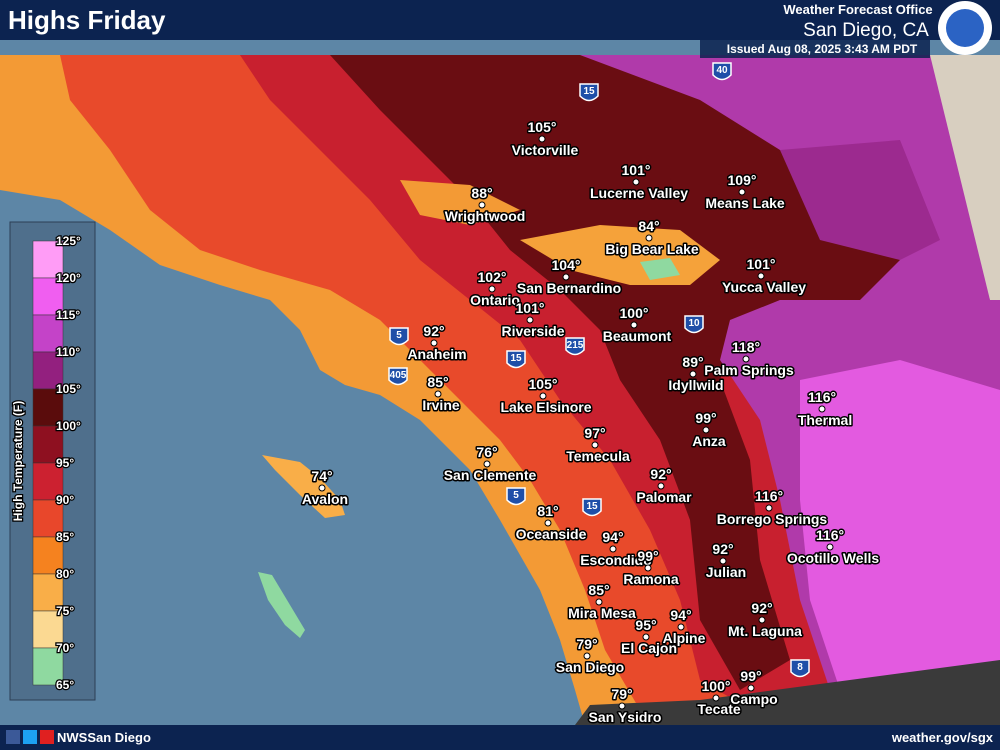 The width and height of the screenshot is (1000, 750). Describe the element at coordinates (547, 511) in the screenshot. I see `city-temperature: 81°` at that location.